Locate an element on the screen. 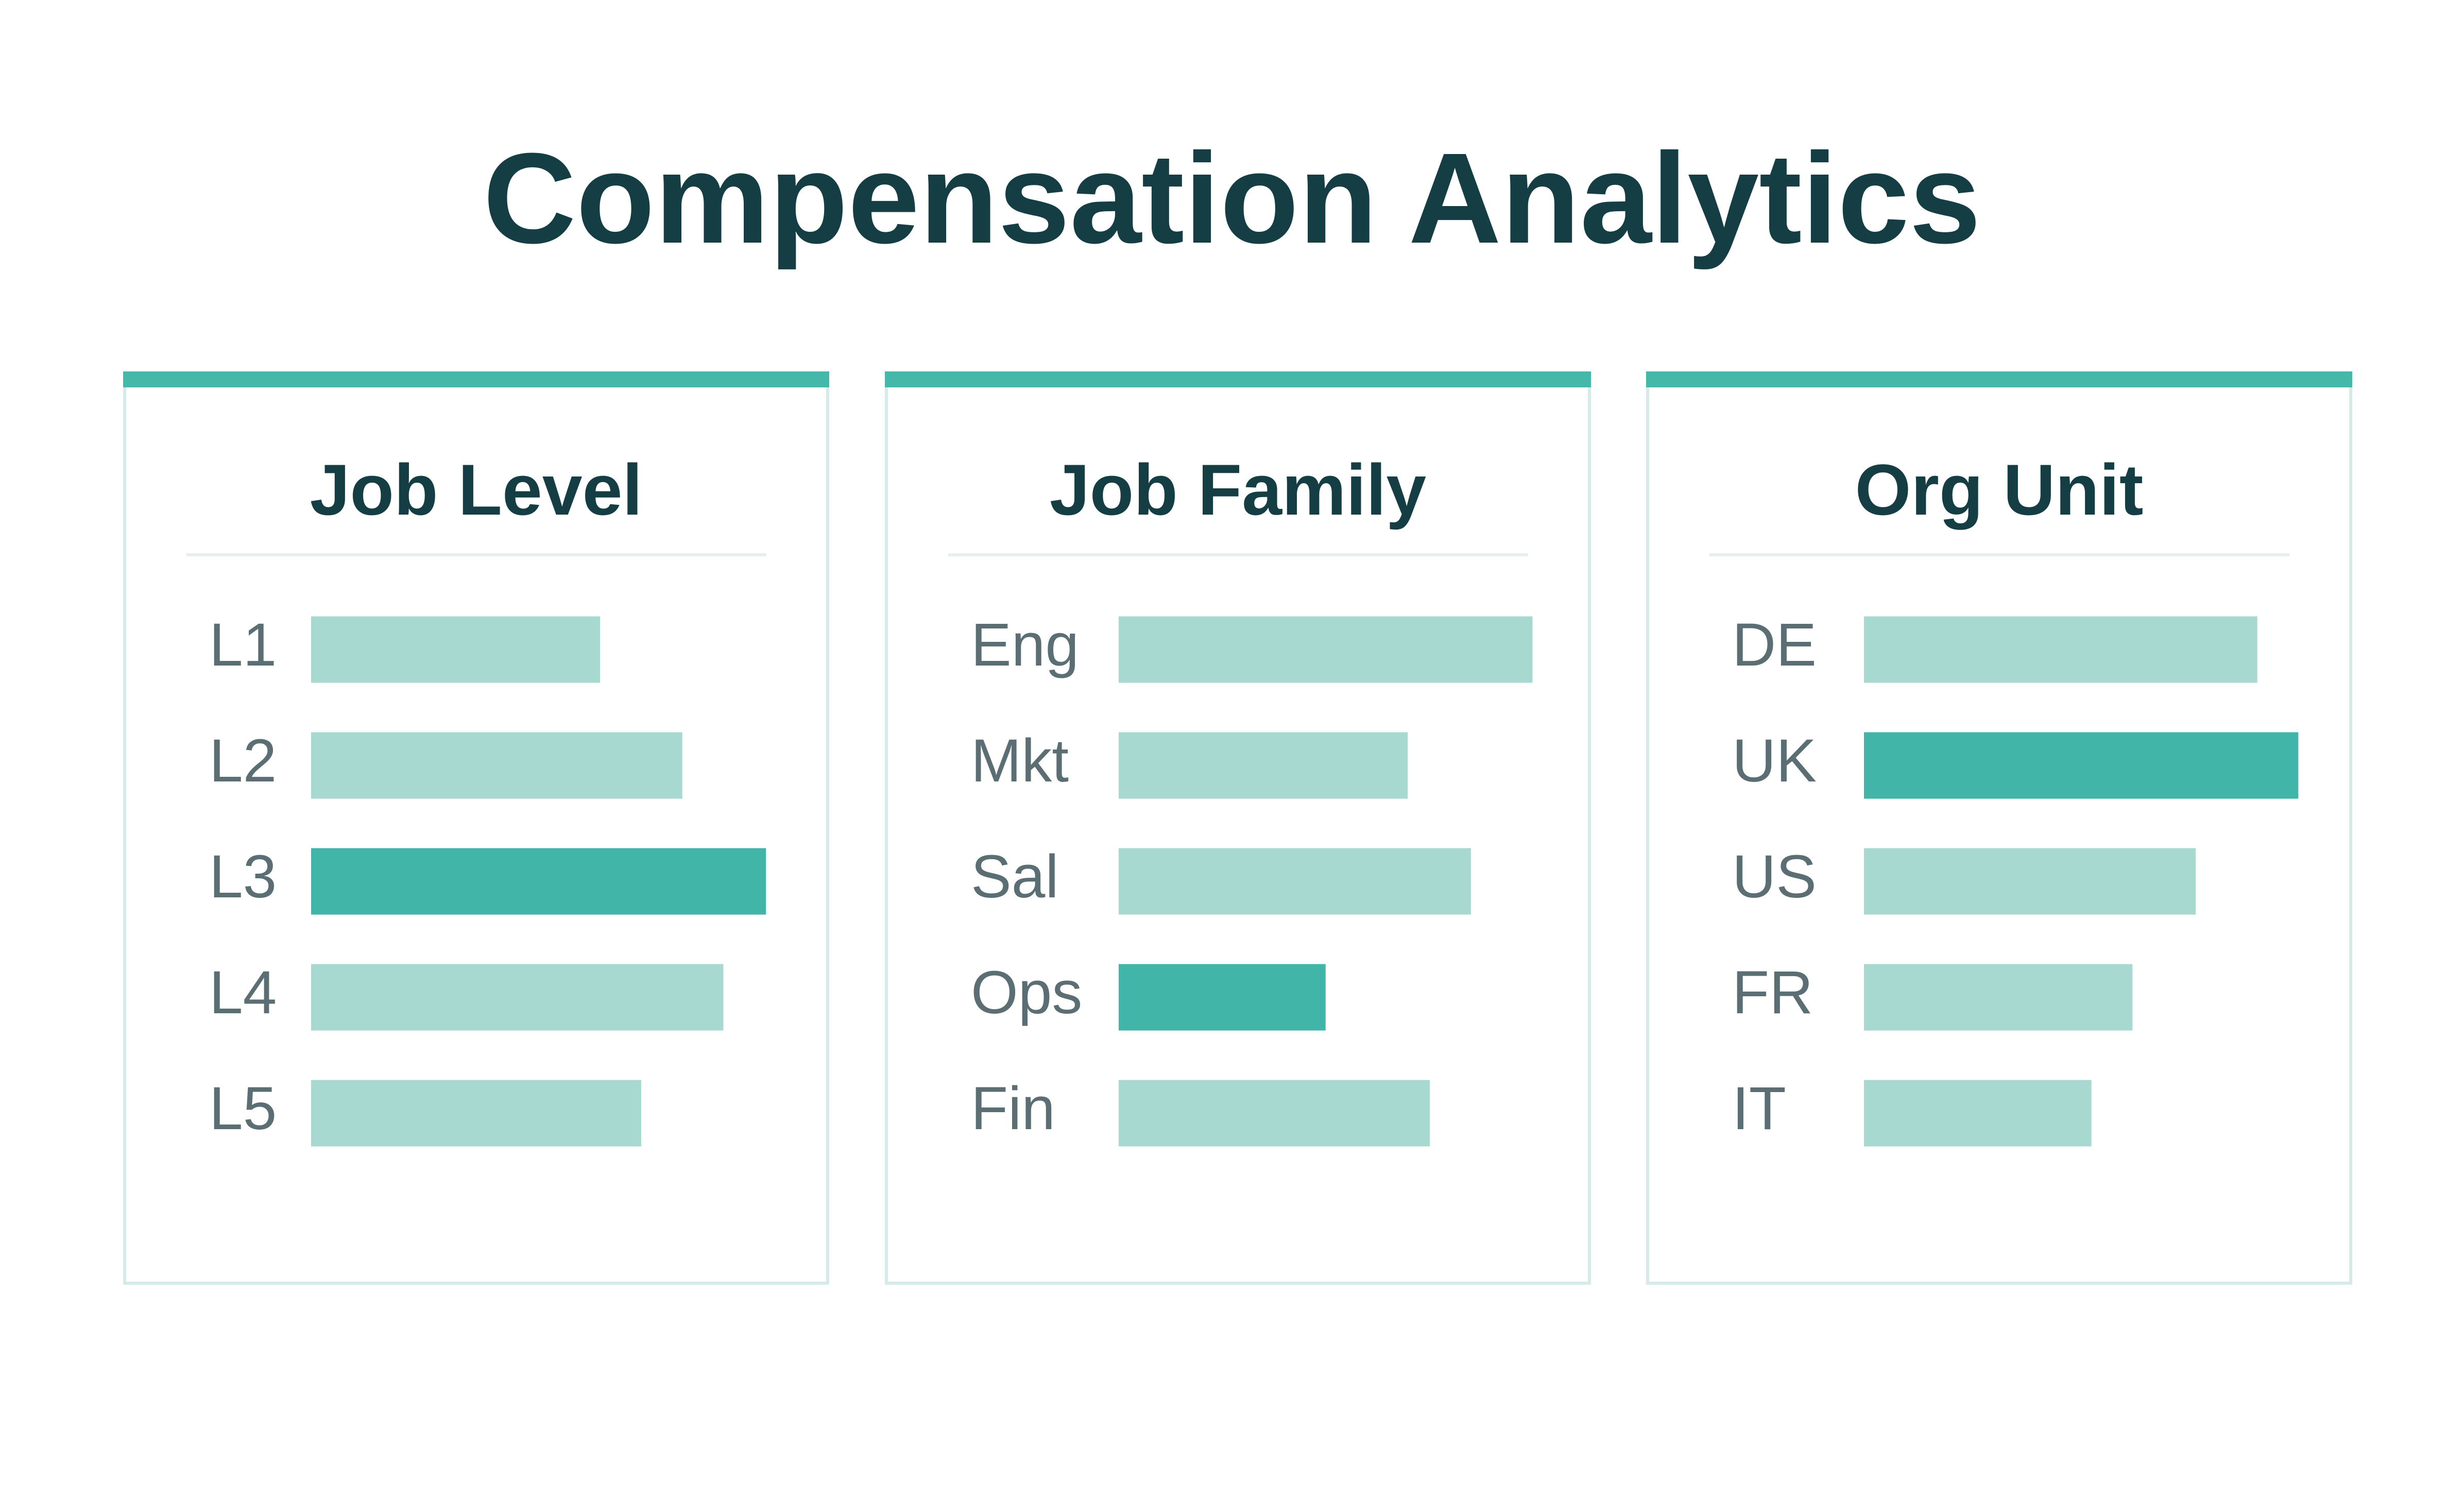 Image resolution: width=2464 pixels, height=1498 pixels. panel-title: Job Family is located at coordinates (1238, 489).